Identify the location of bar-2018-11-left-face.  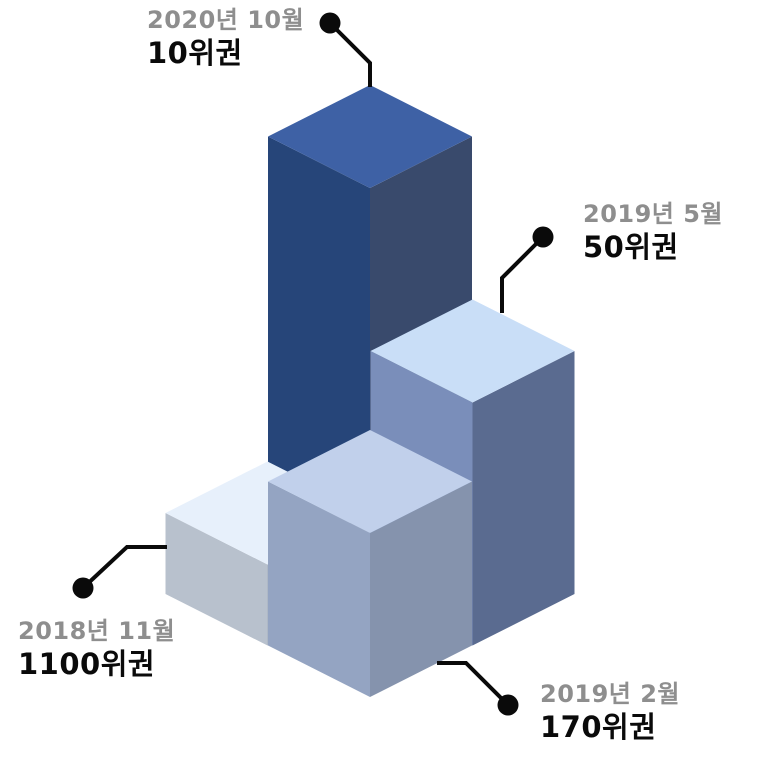
(216, 579).